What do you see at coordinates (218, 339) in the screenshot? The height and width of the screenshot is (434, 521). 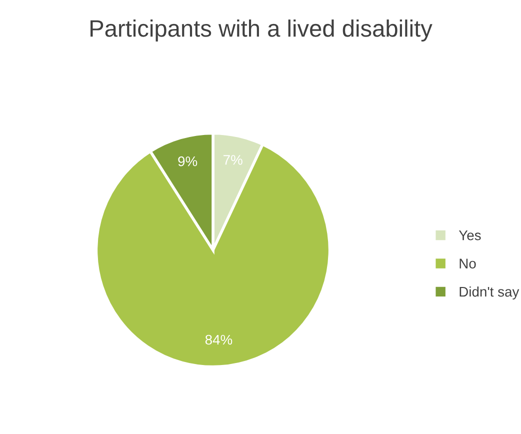 I see `data-label: 84%` at bounding box center [218, 339].